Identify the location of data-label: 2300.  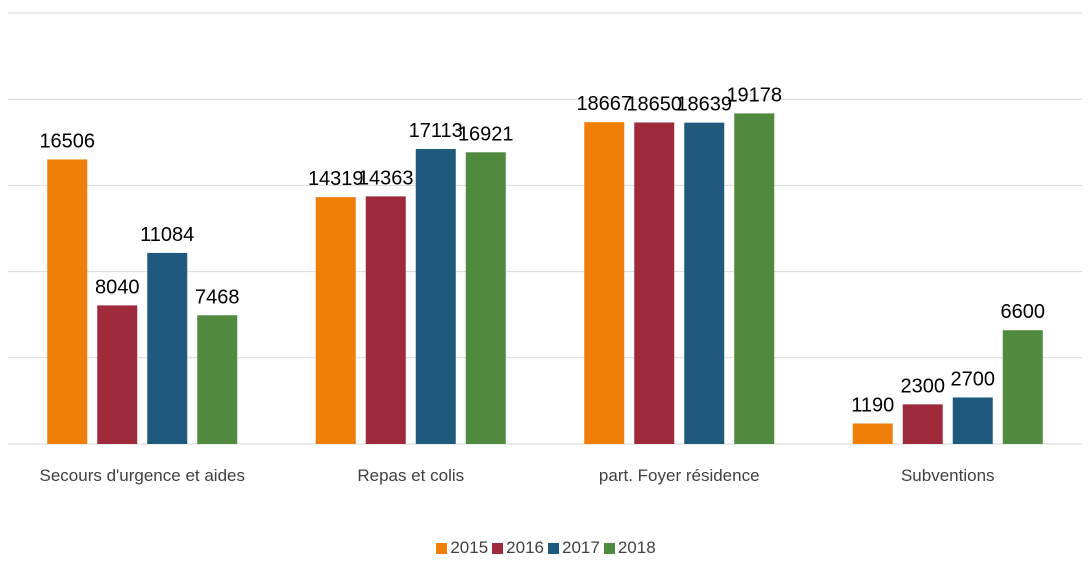
(923, 386).